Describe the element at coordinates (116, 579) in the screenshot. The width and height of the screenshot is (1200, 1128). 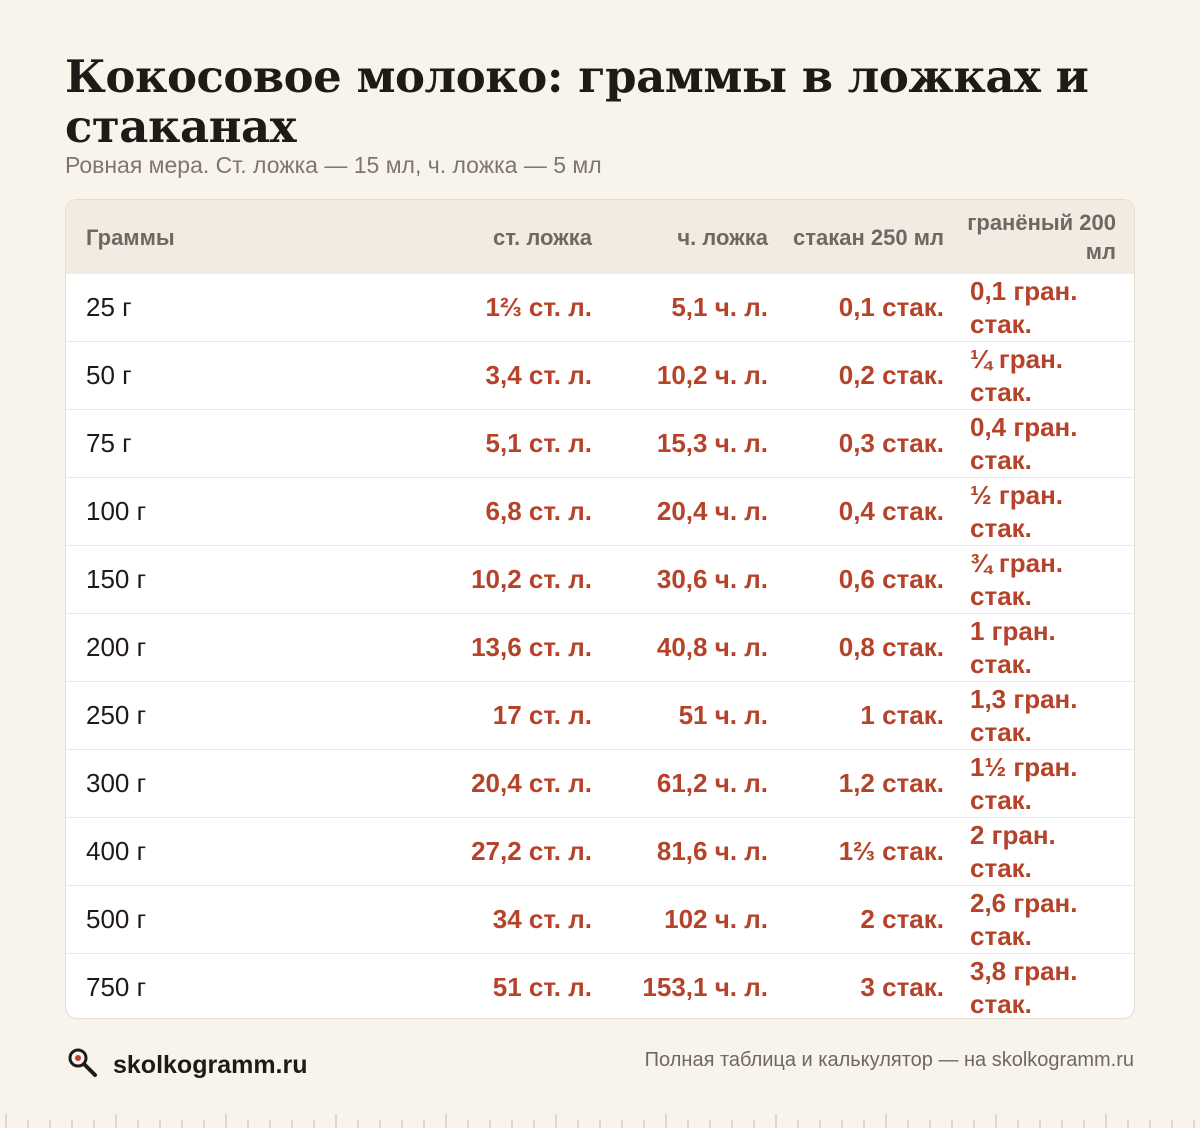
I see `grams-cell: 150 г` at that location.